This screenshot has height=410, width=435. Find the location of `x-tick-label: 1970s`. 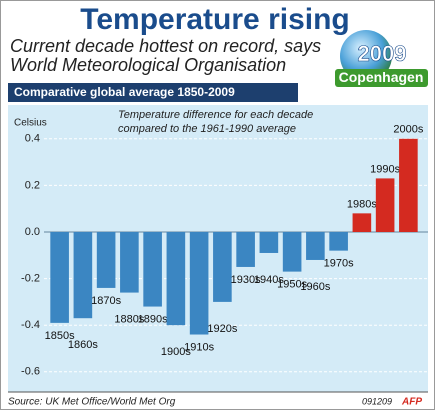

x-tick-label: 1970s is located at coordinates (339, 264).